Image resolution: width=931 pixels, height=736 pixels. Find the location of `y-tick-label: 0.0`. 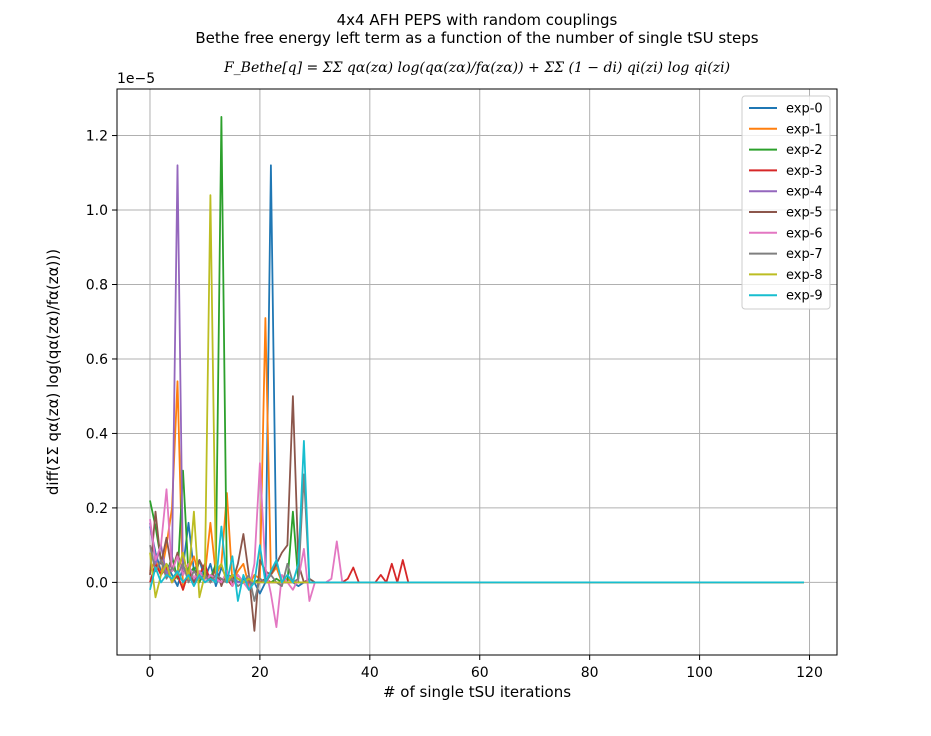

y-tick-label: 0.0 is located at coordinates (97, 583).